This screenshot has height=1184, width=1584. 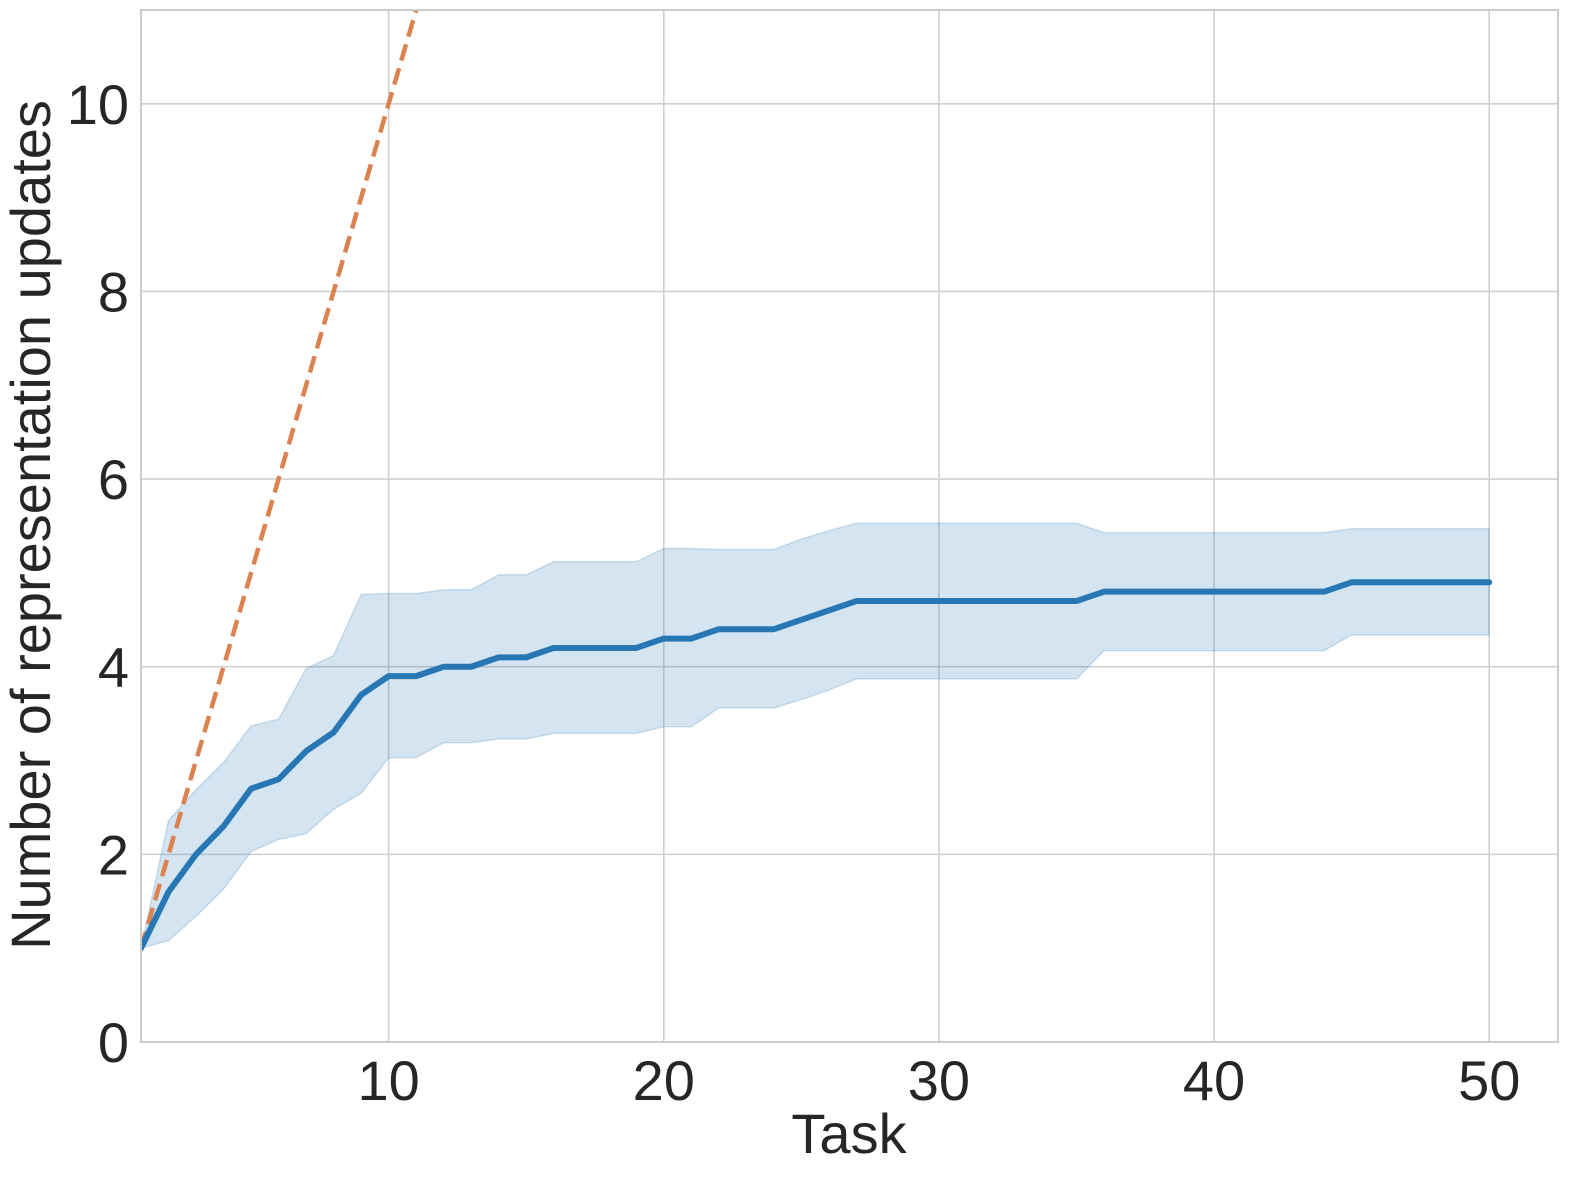 I want to click on reference-dashed-line, so click(x=280, y=479).